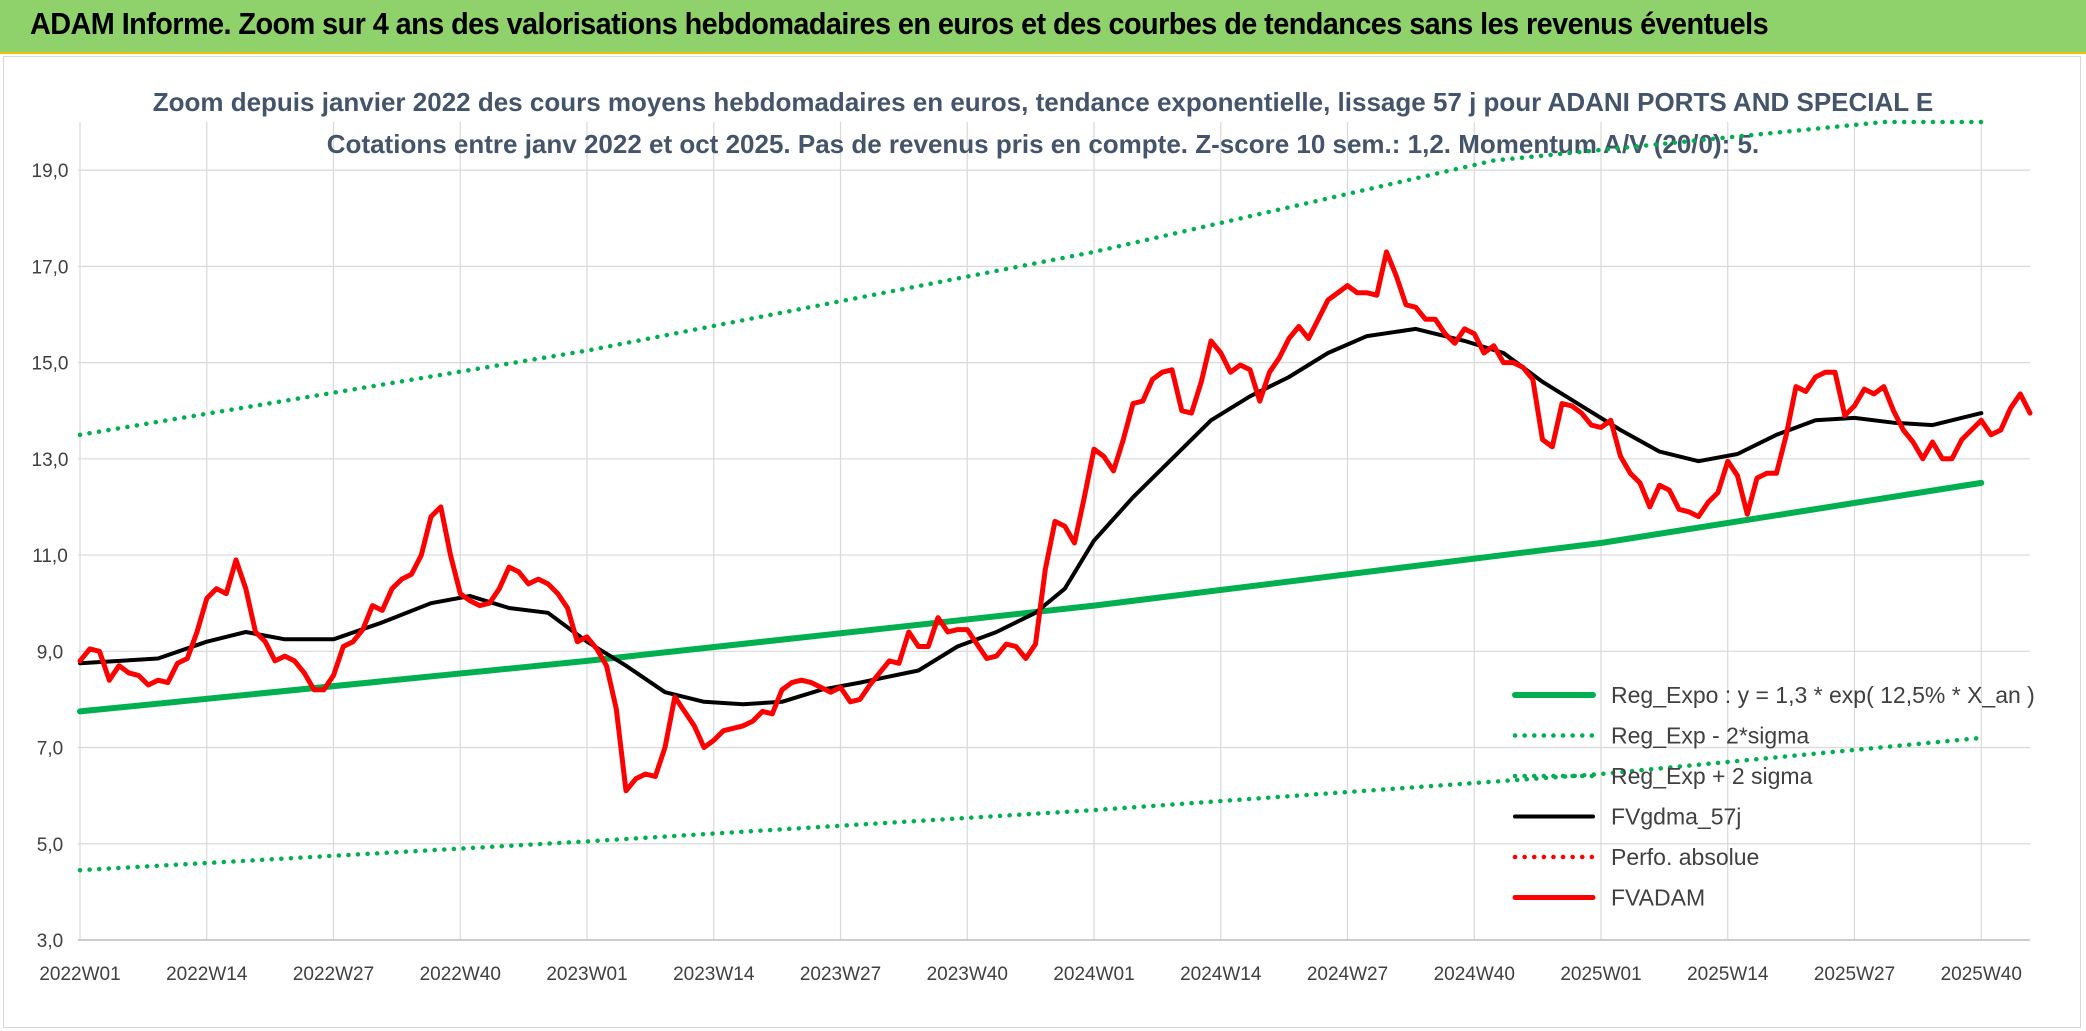  I want to click on legend-label: FVgdma_57j, so click(1676, 817).